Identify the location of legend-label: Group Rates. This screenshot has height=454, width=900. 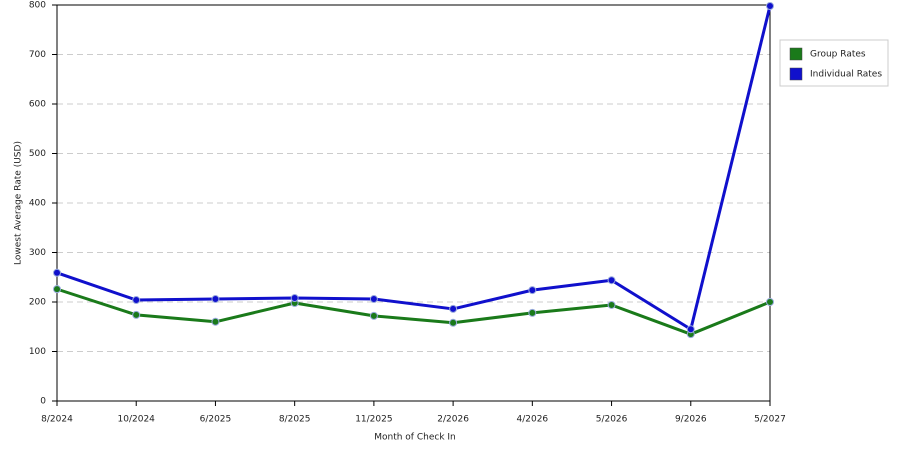
(838, 55).